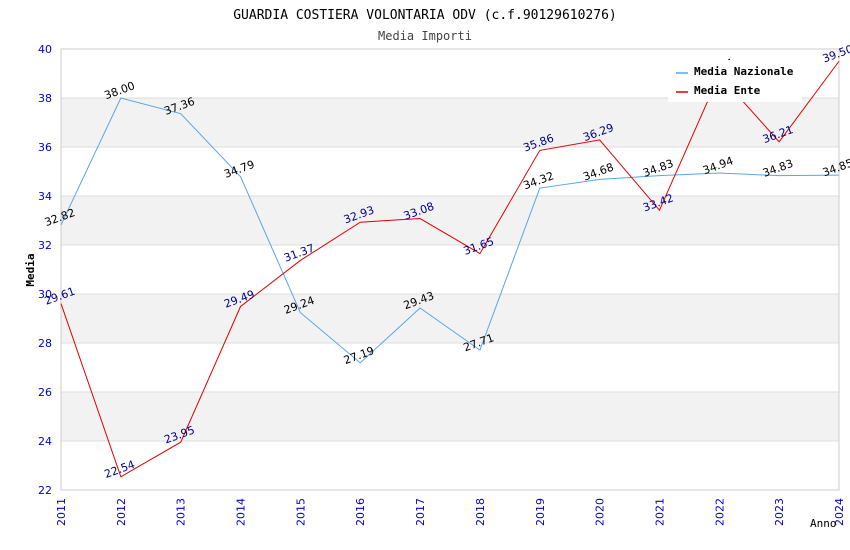 The width and height of the screenshot is (850, 550). Describe the element at coordinates (181, 512) in the screenshot. I see `x-tick-label: 2013` at that location.